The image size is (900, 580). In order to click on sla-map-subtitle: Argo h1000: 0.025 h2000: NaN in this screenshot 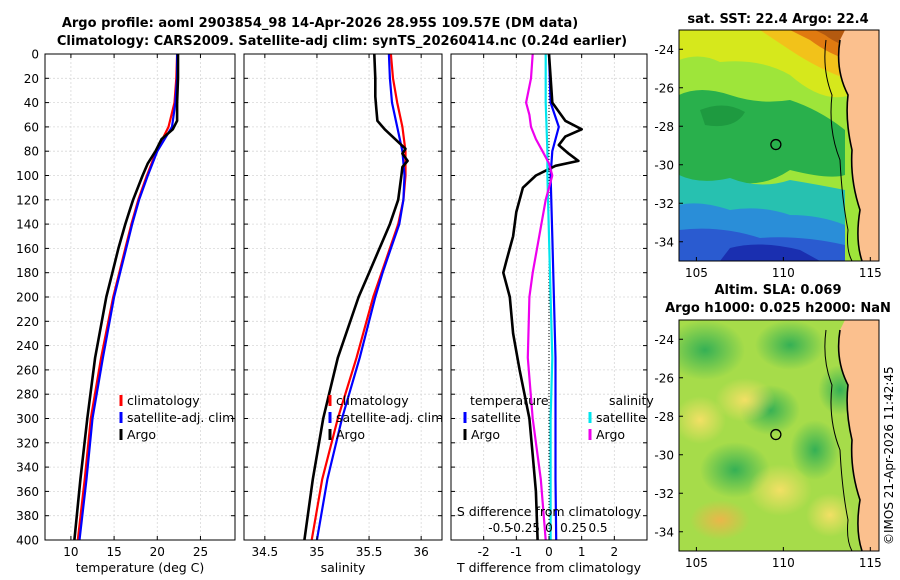, I will do `click(778, 308)`.